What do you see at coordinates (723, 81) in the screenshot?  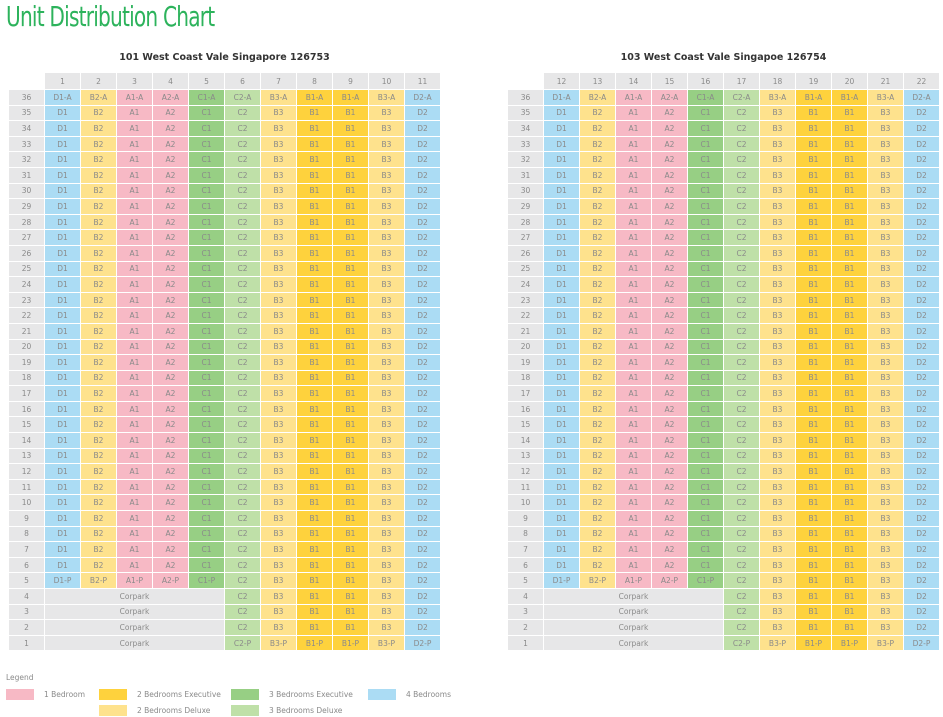 I see `header-row: 12 13 14 15 16 17 18 19 20 21 22` at bounding box center [723, 81].